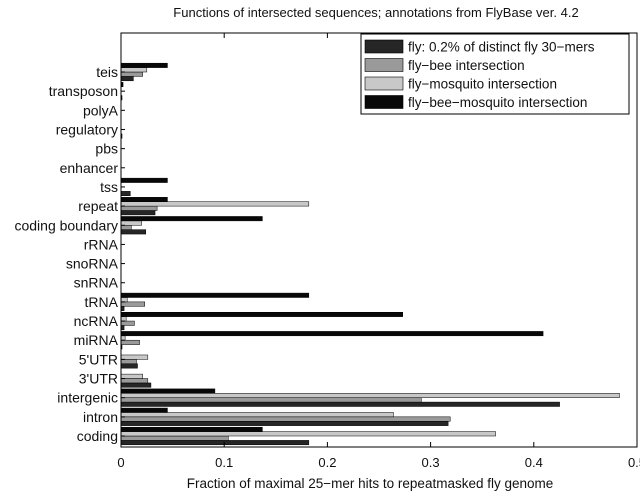 The image size is (640, 493). Describe the element at coordinates (327, 462) in the screenshot. I see `x-tick-label: 0.2` at that location.